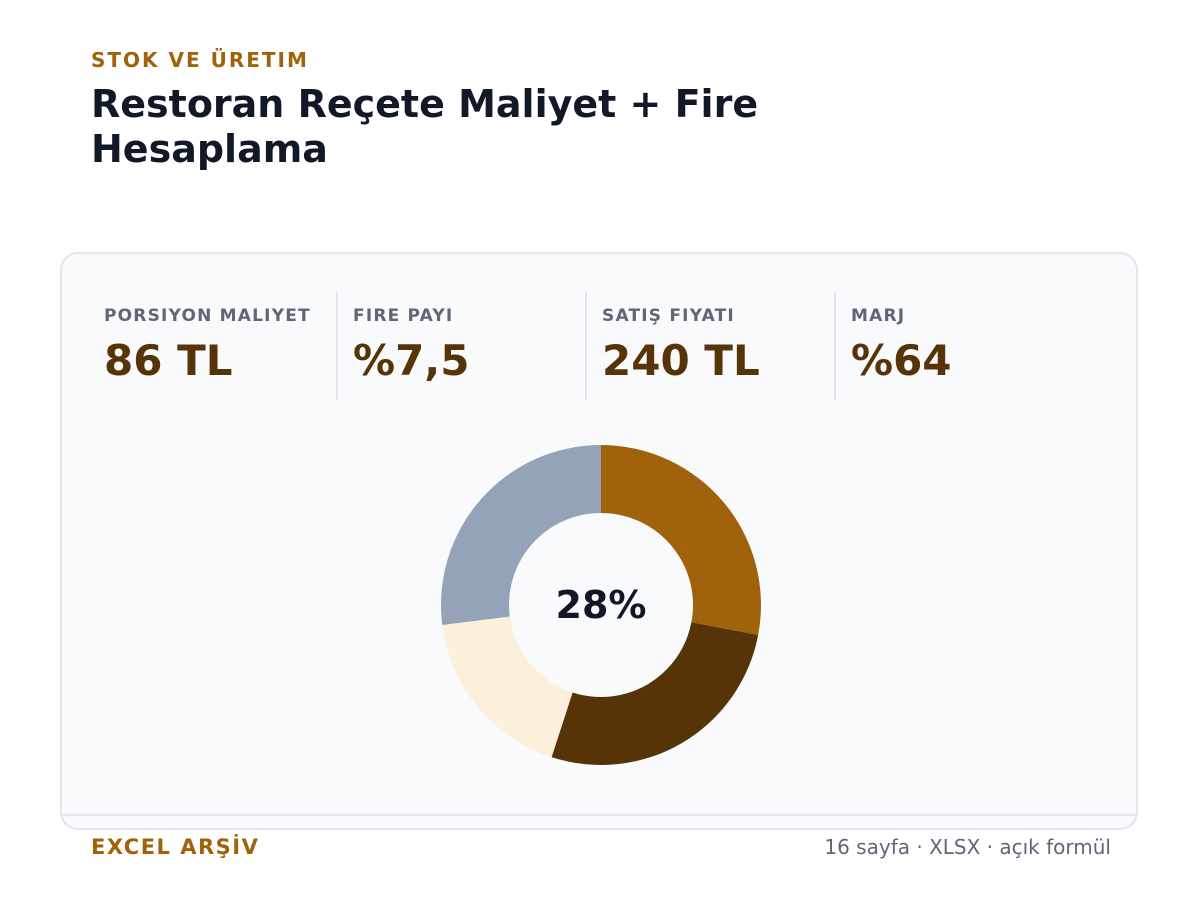 The height and width of the screenshot is (900, 1200). Describe the element at coordinates (599, 815) in the screenshot. I see `card-divider` at that location.